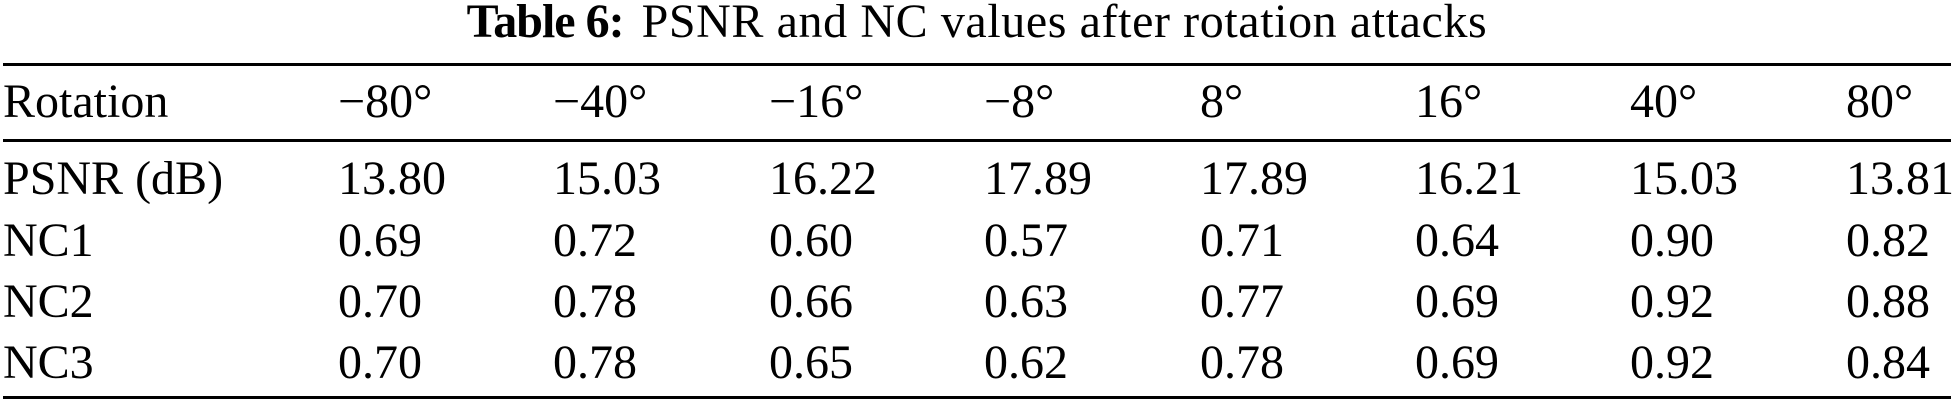  Describe the element at coordinates (545, 24) in the screenshot. I see `table-caption-label: Table 6:` at that location.